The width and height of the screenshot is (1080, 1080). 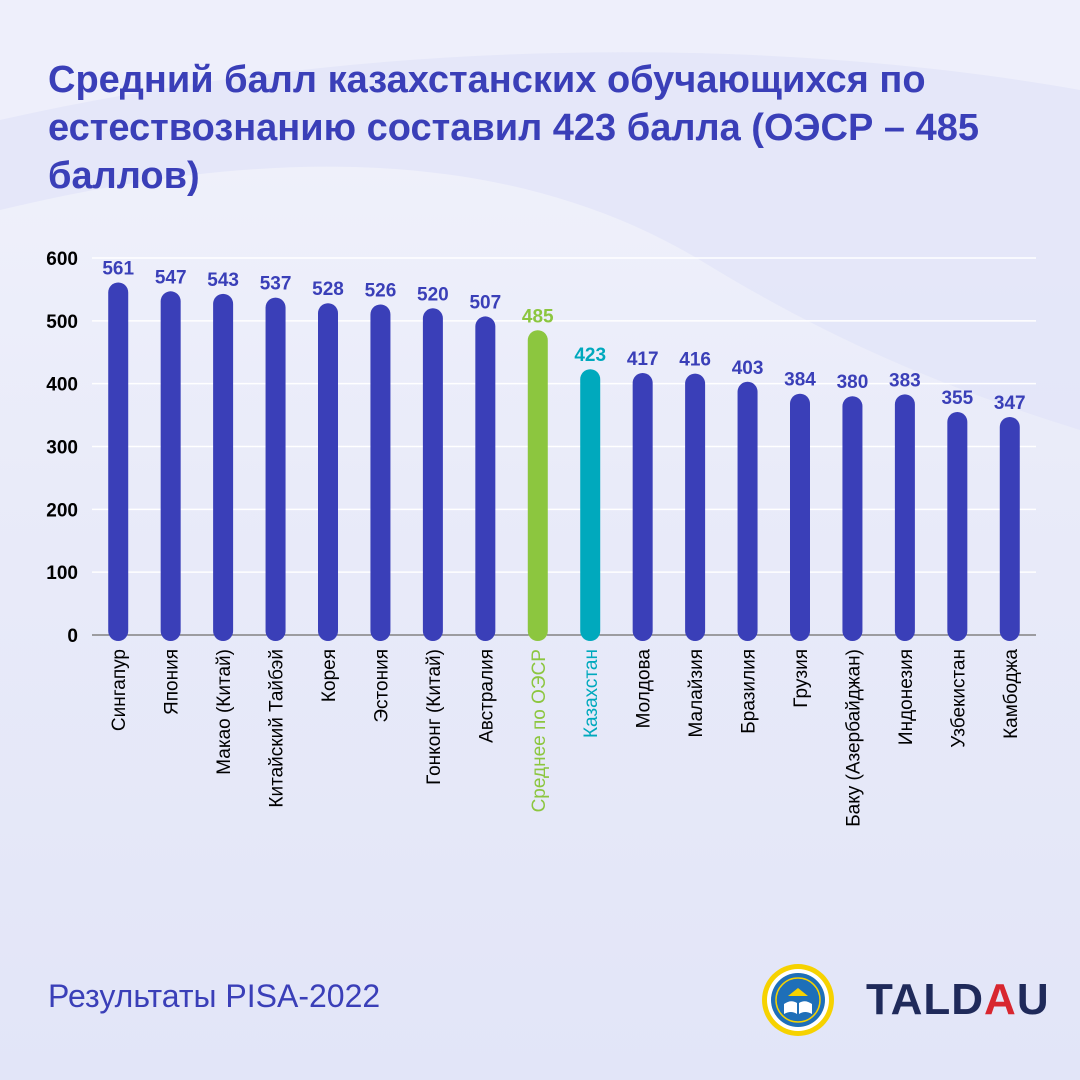 I want to click on x-tick-label: Эстония, so click(x=381, y=686).